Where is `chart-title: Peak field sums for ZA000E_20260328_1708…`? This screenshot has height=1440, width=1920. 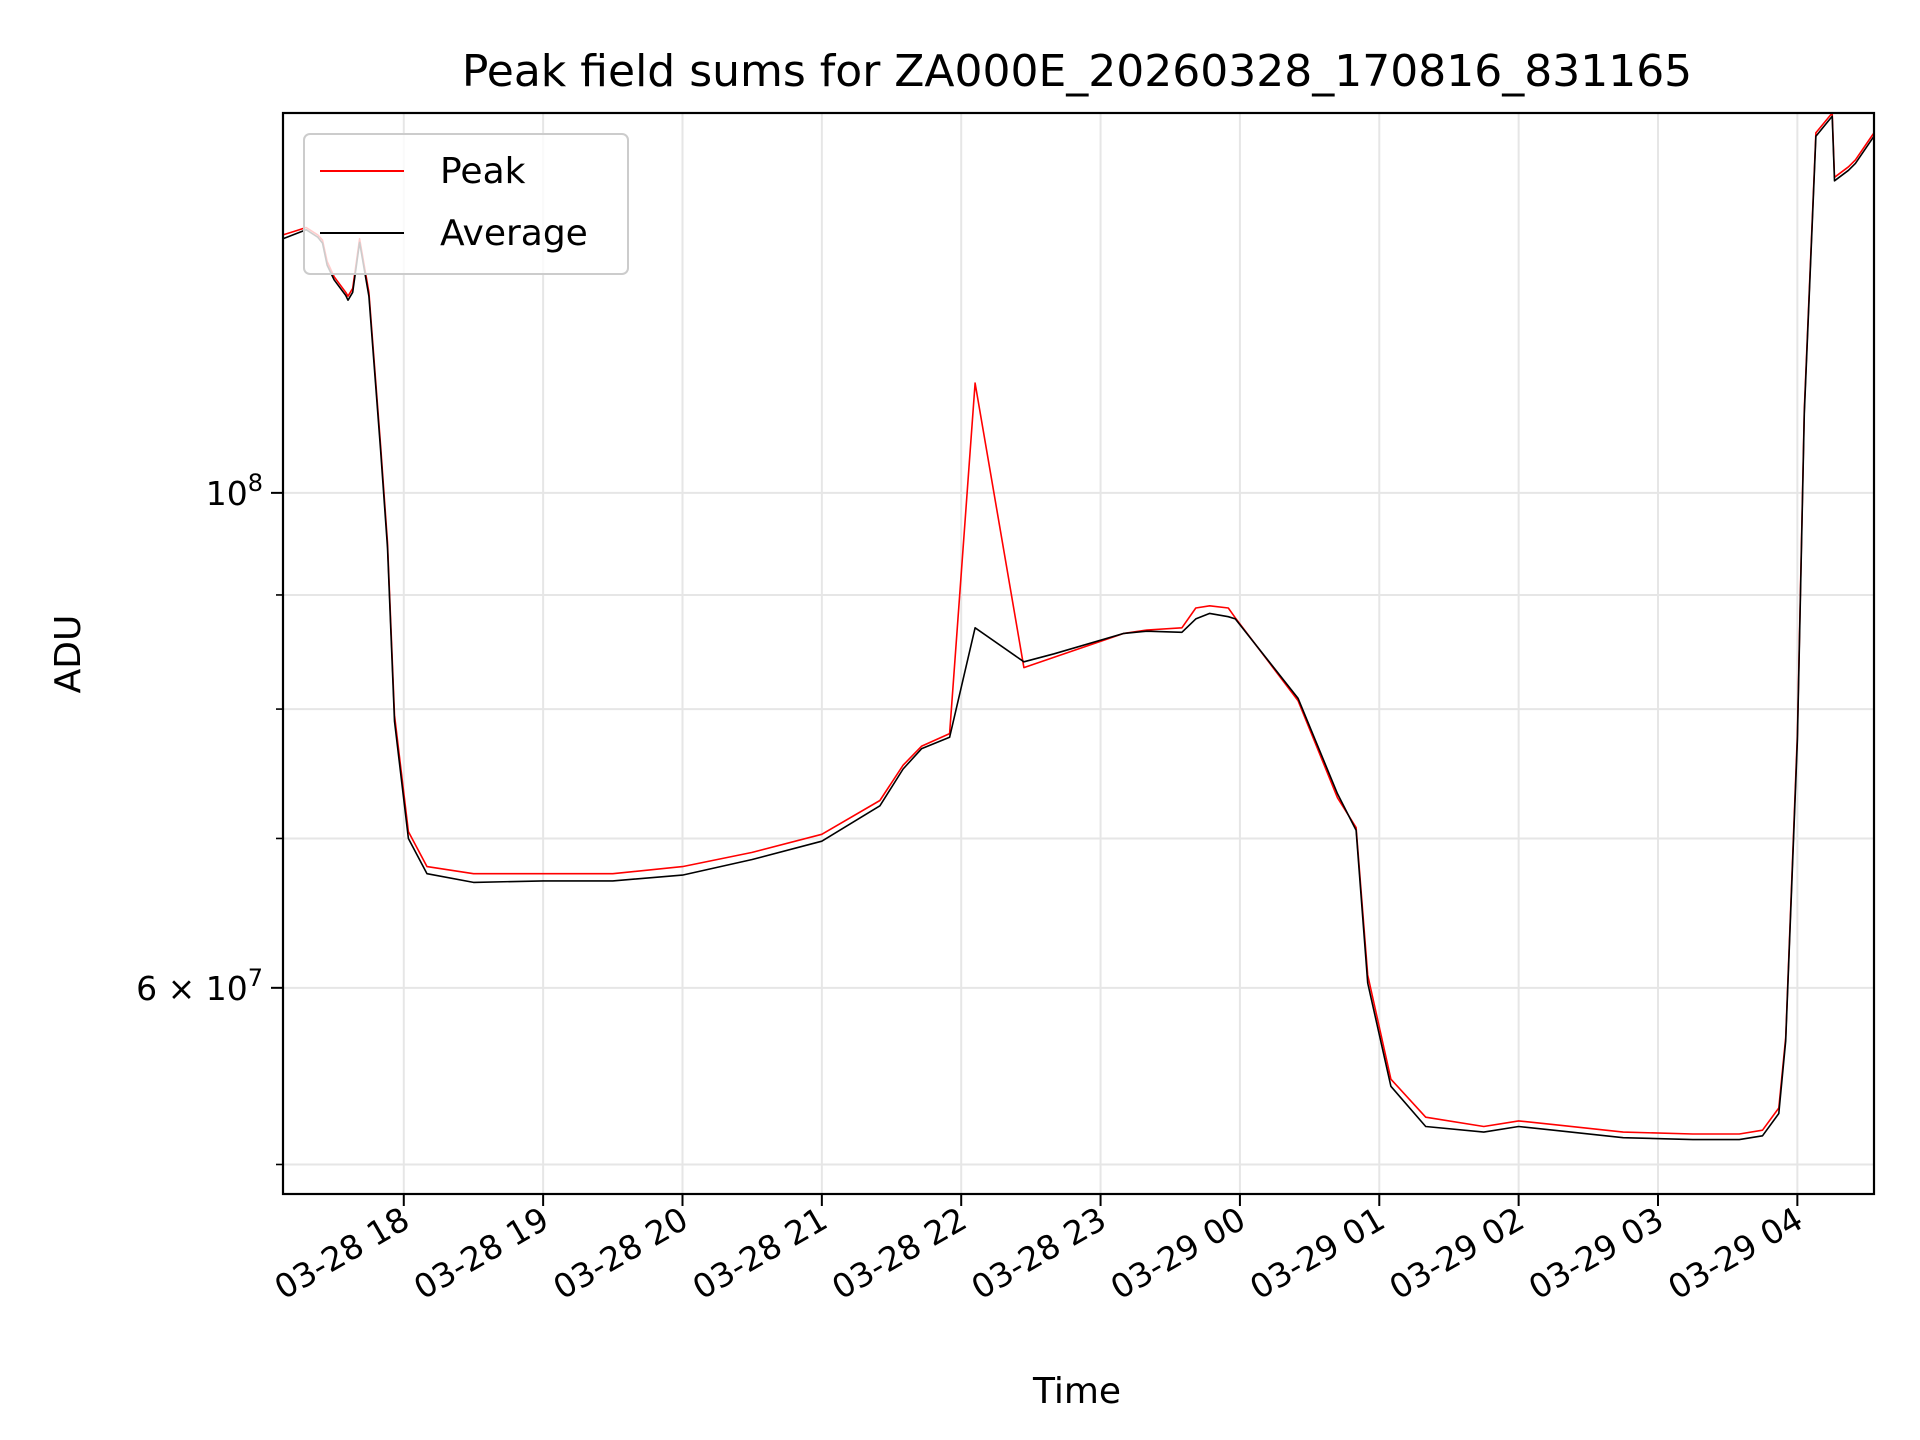 chart-title: Peak field sums for ZA000E_20260328_1708… is located at coordinates (1077, 71).